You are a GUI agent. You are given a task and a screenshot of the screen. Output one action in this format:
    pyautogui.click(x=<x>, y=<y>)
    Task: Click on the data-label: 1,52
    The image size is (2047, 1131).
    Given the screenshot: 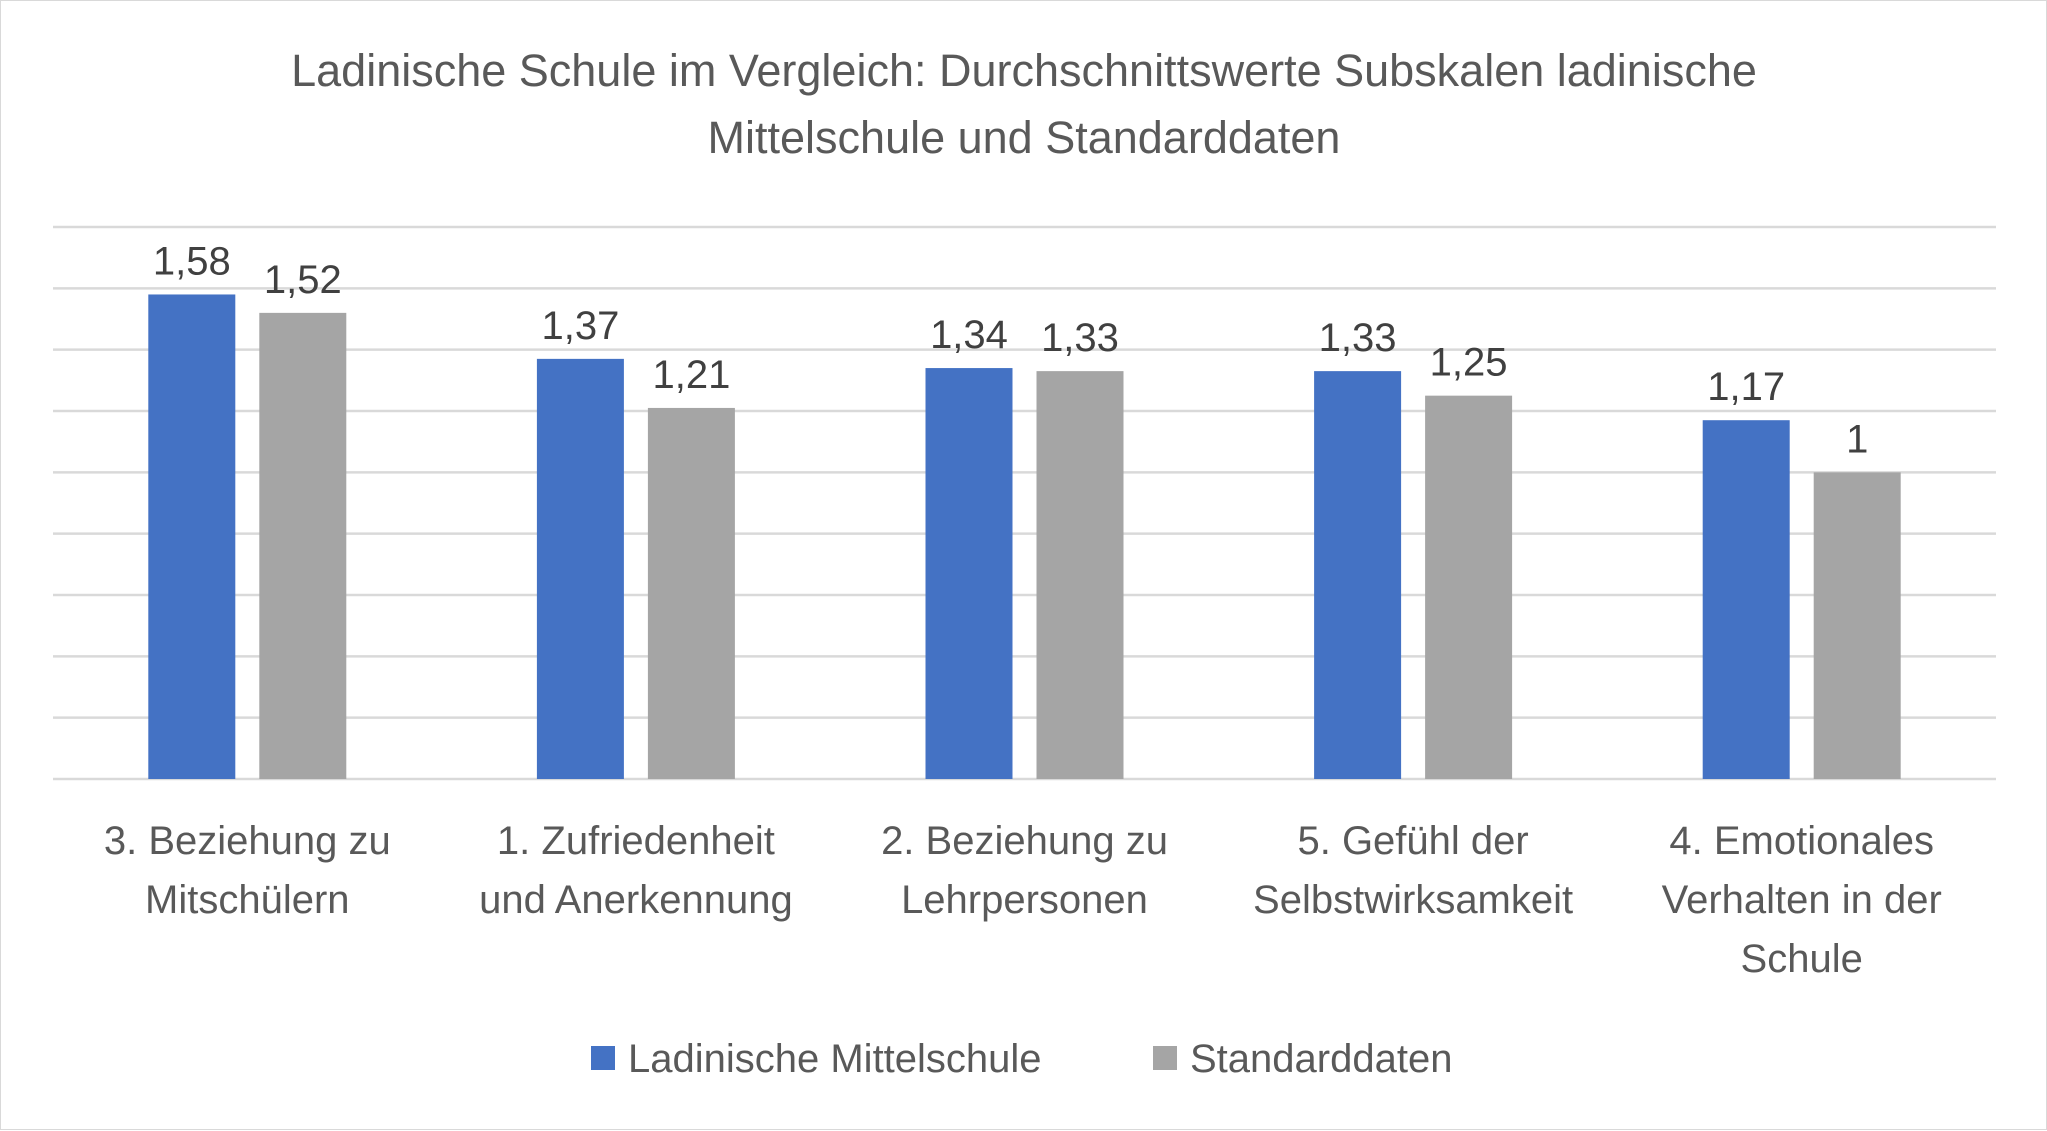 What is the action you would take?
    pyautogui.click(x=303, y=280)
    